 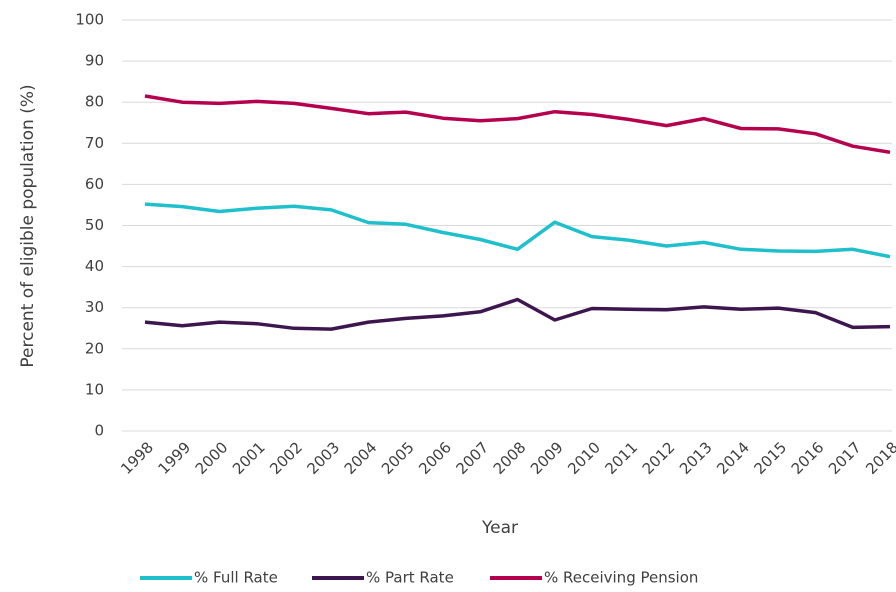 What do you see at coordinates (879, 458) in the screenshot?
I see `x-tick-label: 2018` at bounding box center [879, 458].